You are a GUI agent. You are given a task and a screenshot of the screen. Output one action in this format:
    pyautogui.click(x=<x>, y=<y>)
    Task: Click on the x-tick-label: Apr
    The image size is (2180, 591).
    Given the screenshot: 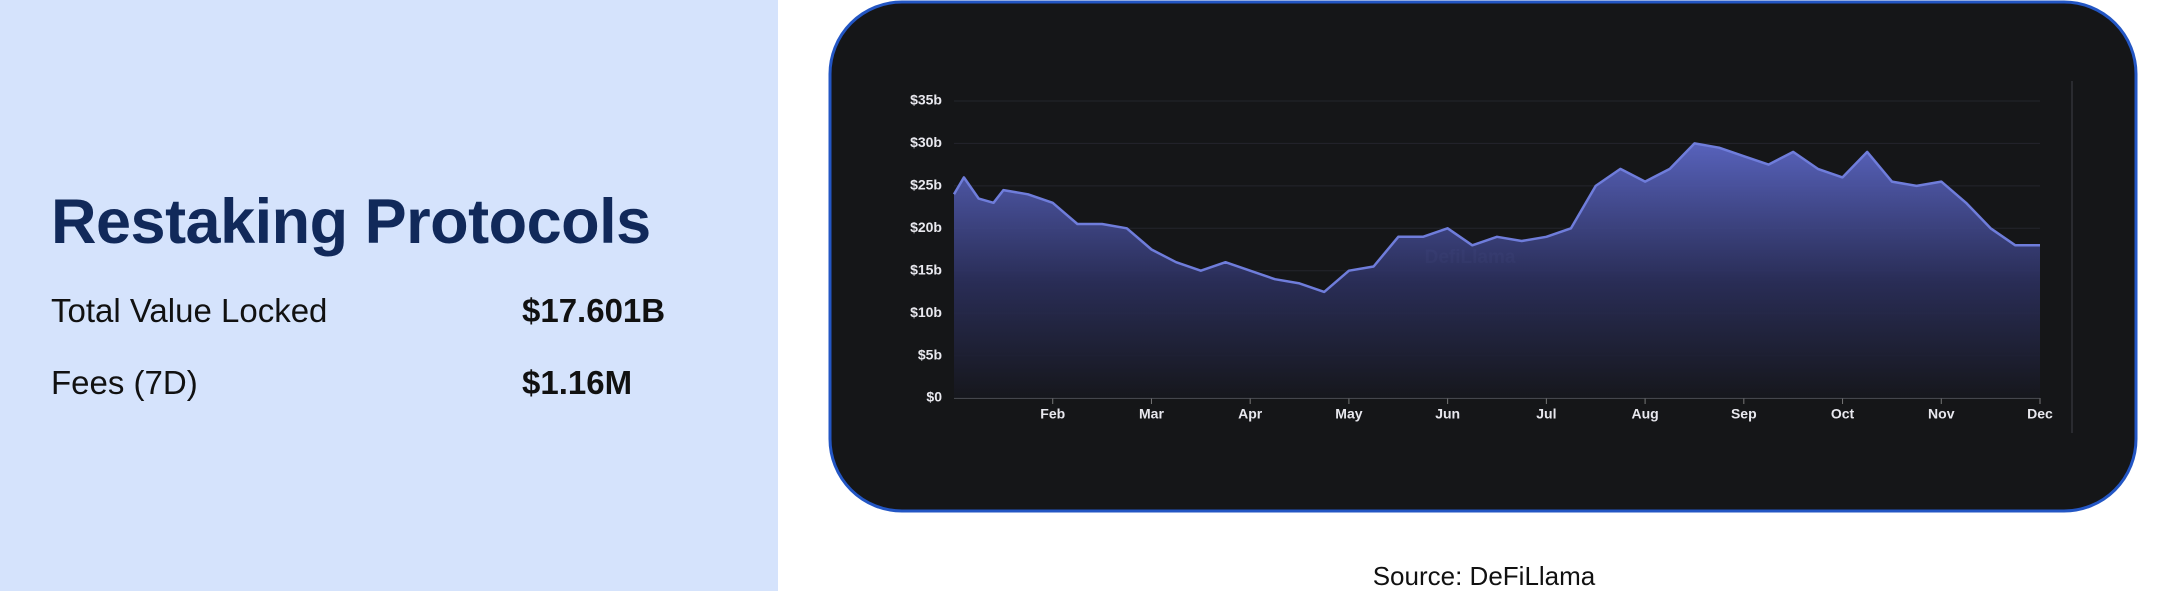 What is the action you would take?
    pyautogui.click(x=1250, y=414)
    